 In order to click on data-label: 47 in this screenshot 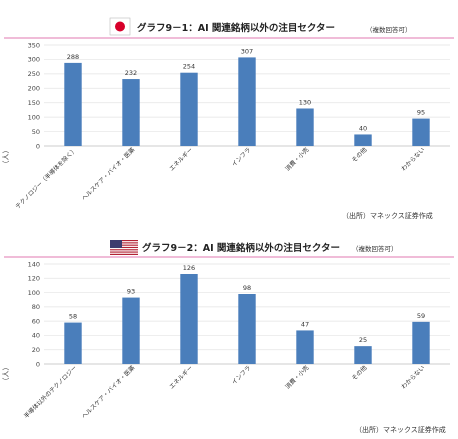, I will do `click(305, 324)`.